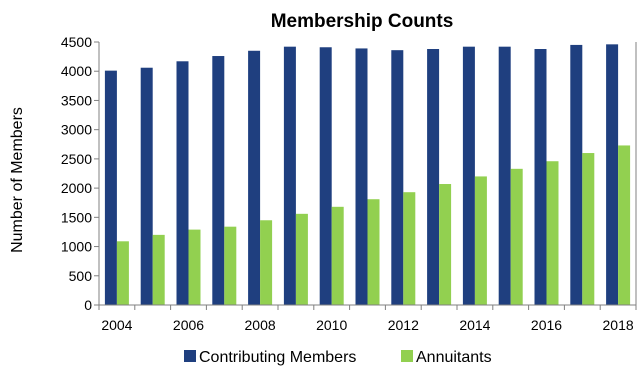  Describe the element at coordinates (80, 173) in the screenshot. I see `y-ticks-group: 0 500 1000 1500 2000 2500 3000 3500 4000 4500` at that location.